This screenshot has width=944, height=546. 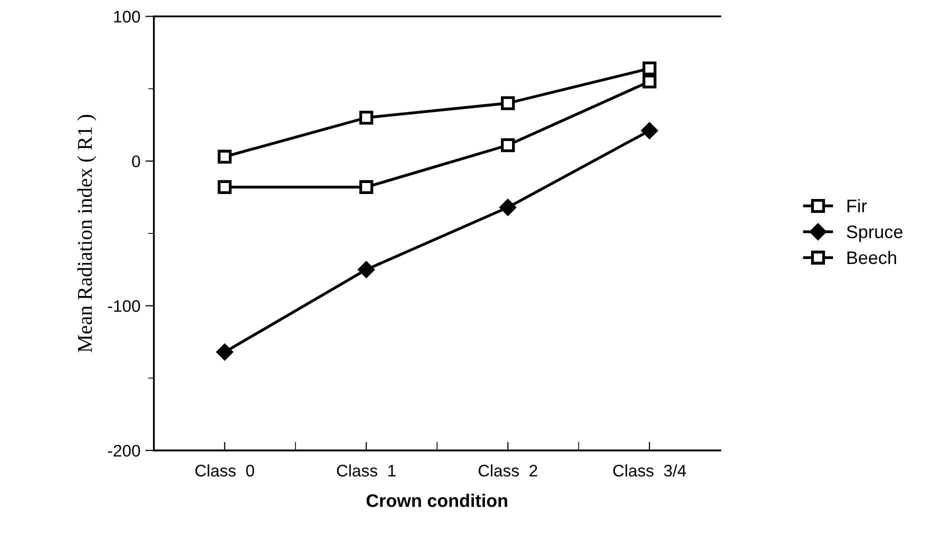 I want to click on x-tick-label: Class 3/4, so click(x=649, y=470).